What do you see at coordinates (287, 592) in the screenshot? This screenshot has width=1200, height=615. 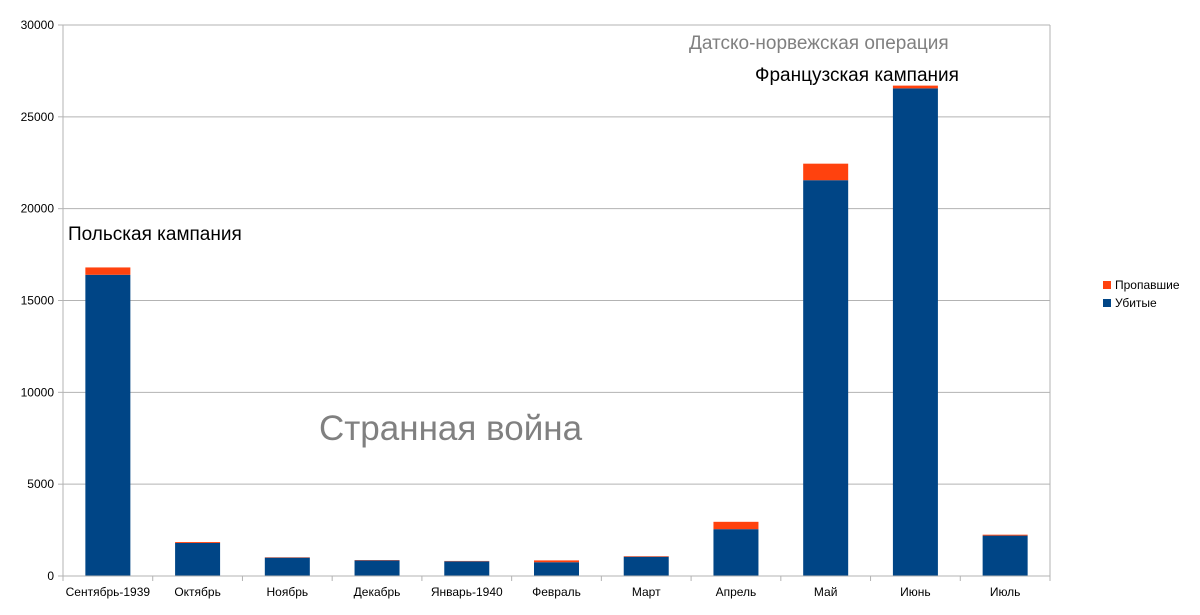 I see `x-tick-label: Ноябрь` at bounding box center [287, 592].